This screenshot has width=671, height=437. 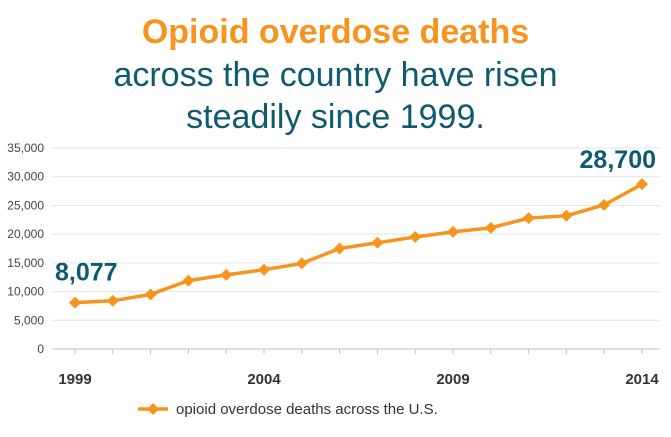 What do you see at coordinates (25, 148) in the screenshot?
I see `y-tick-label: 35,000` at bounding box center [25, 148].